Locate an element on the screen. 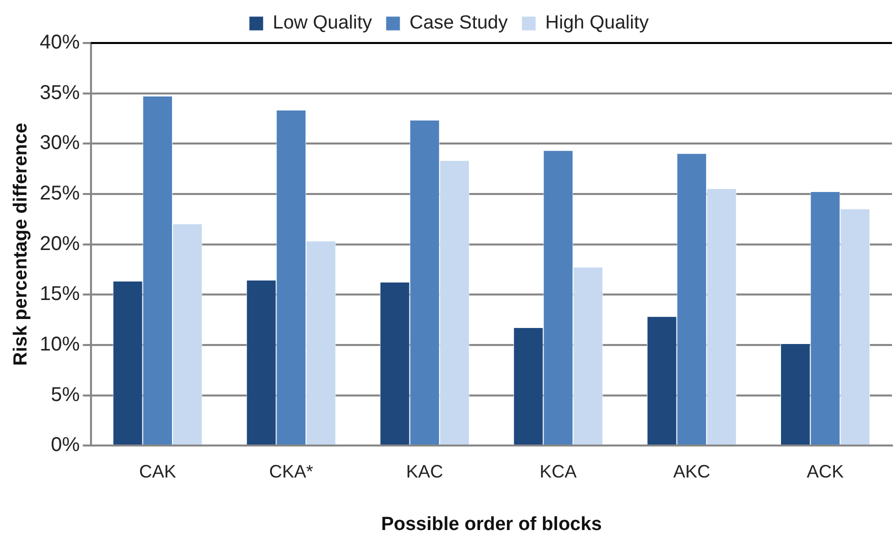  legend-label: Case Study is located at coordinates (459, 23).